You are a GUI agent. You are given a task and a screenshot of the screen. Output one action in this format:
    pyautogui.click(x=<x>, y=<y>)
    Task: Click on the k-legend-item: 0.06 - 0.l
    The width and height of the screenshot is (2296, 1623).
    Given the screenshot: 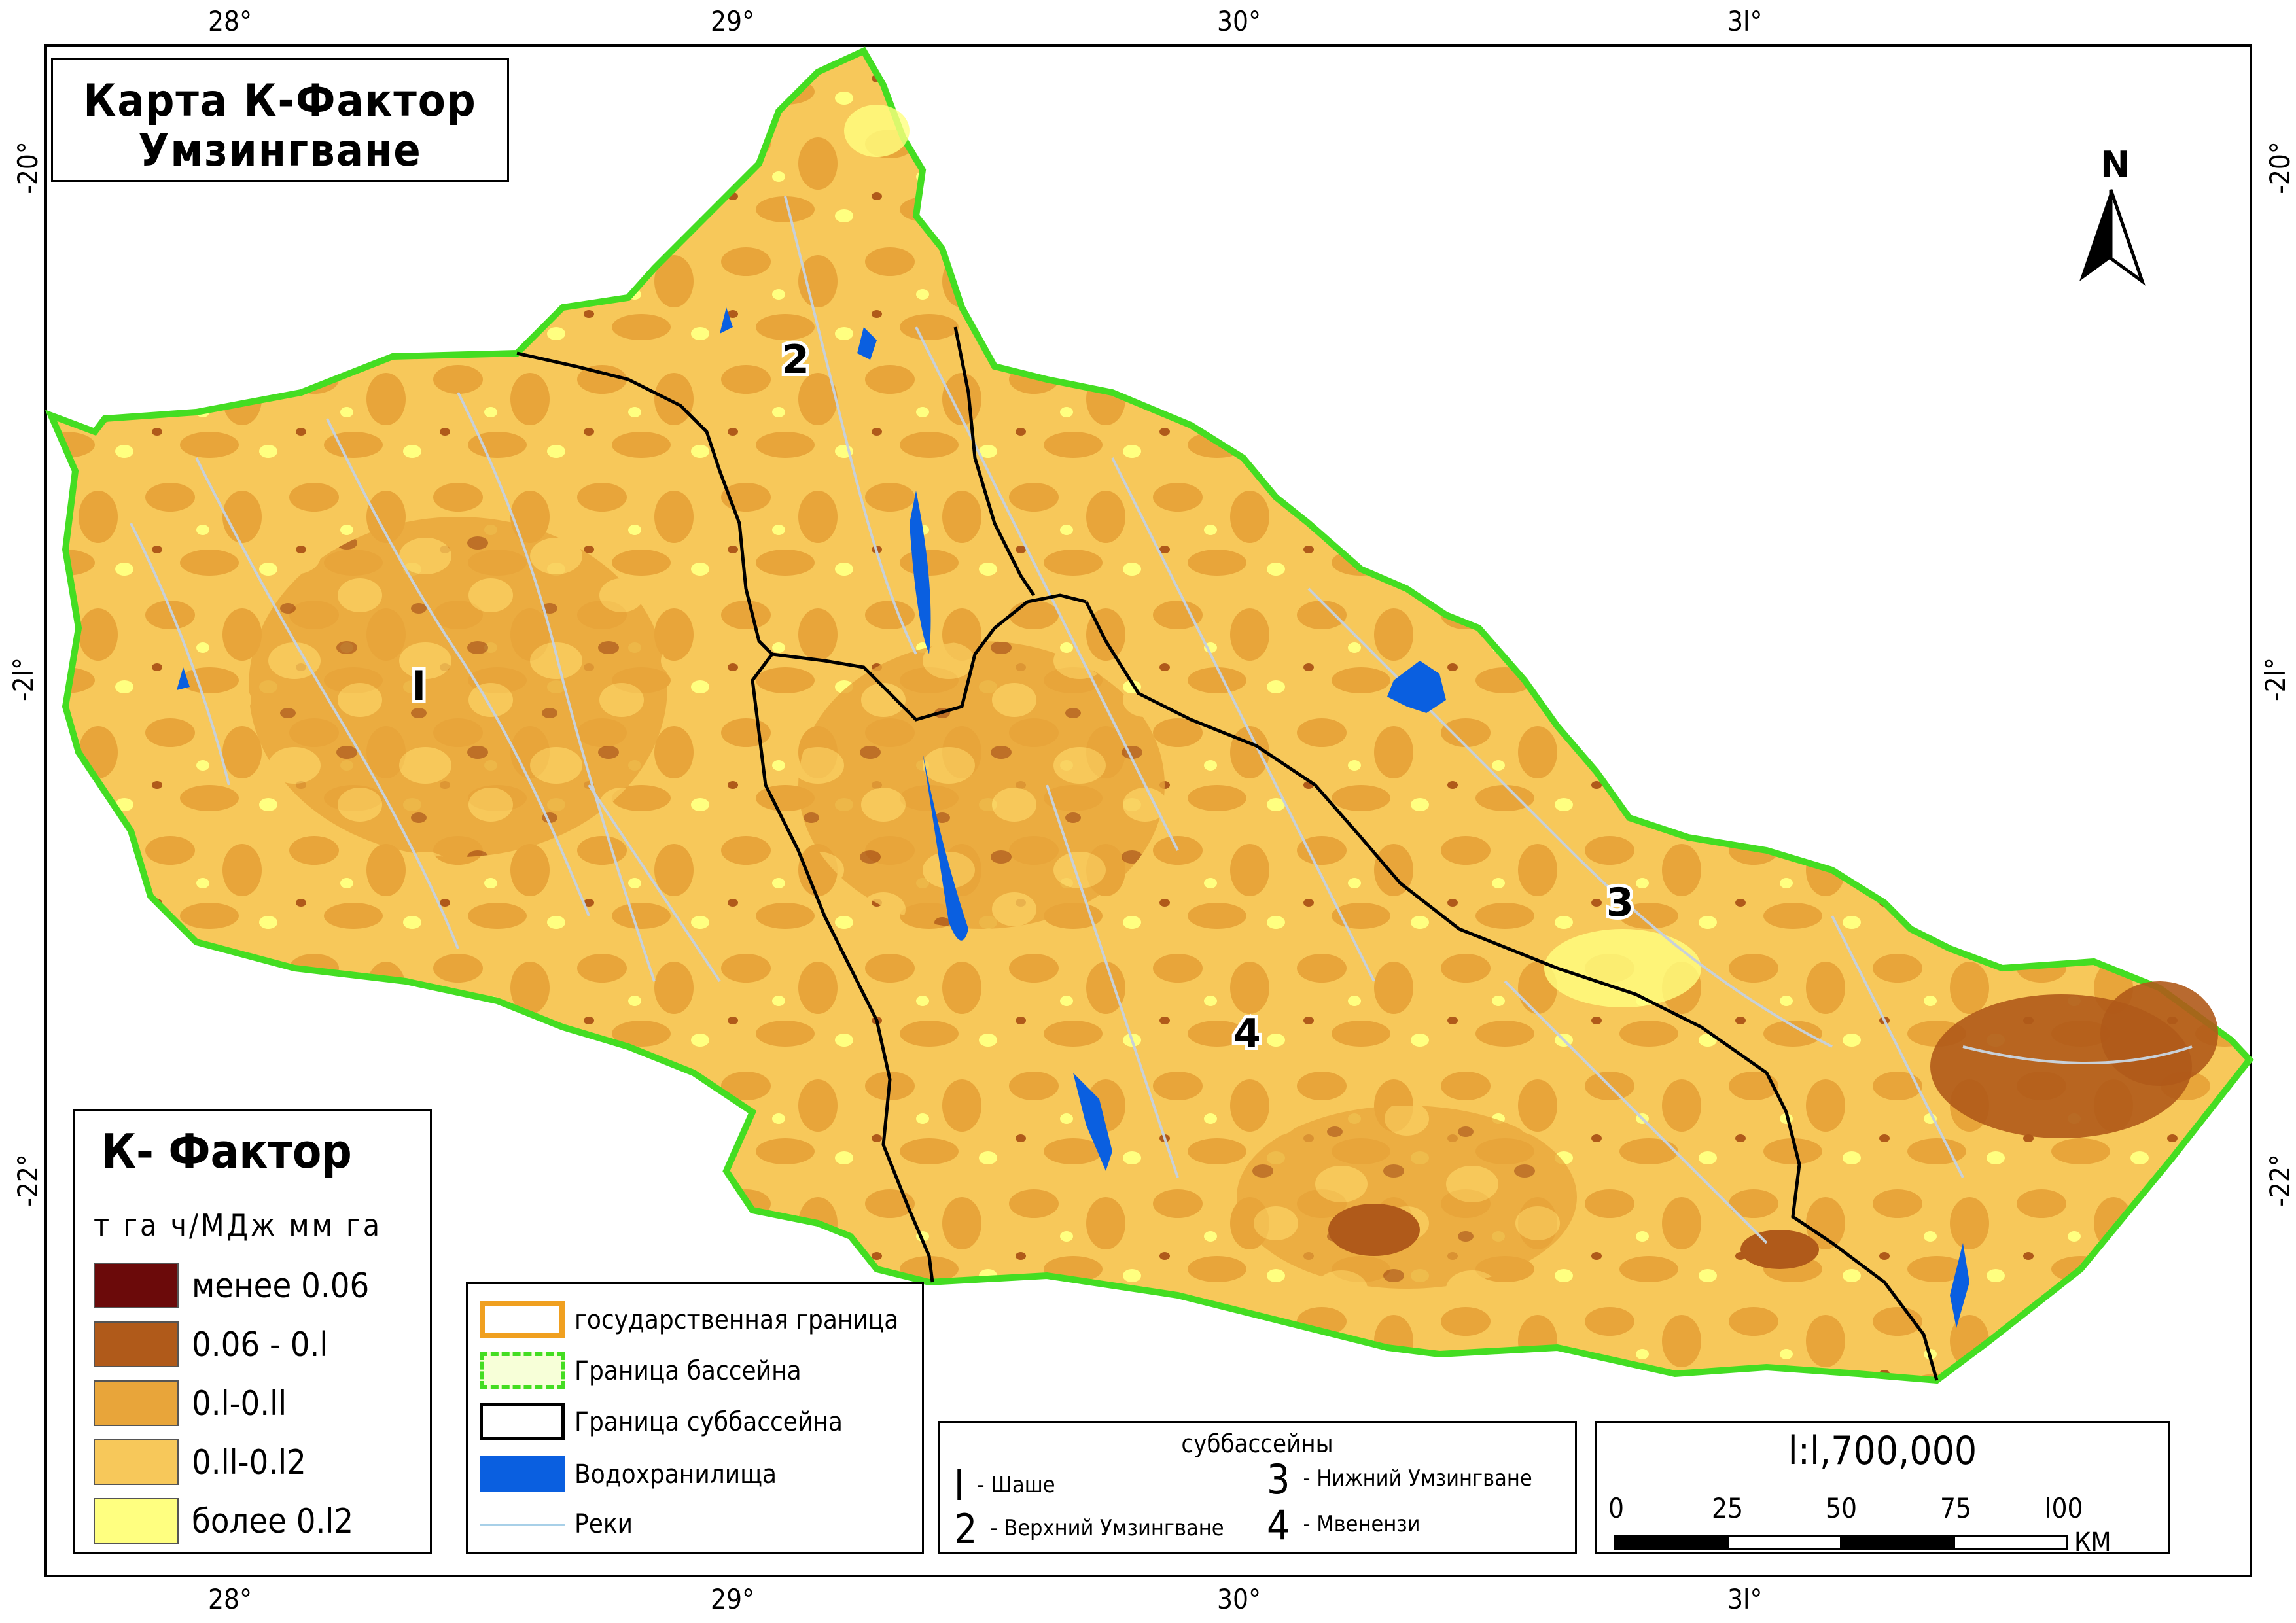 What is the action you would take?
    pyautogui.click(x=251, y=1346)
    